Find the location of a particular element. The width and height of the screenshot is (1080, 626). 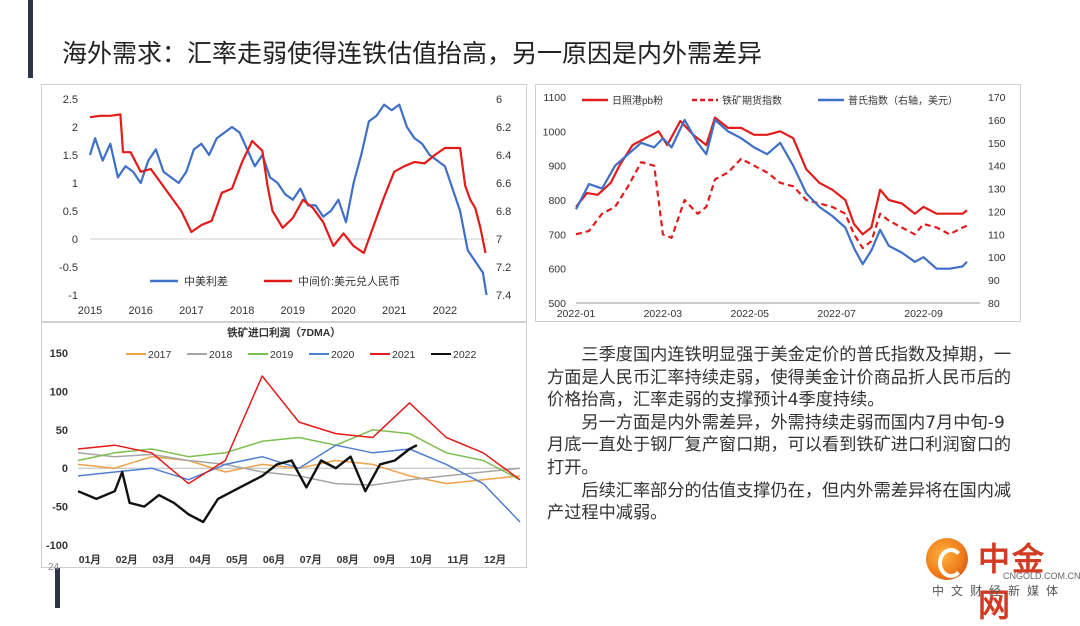

x-tick-label: 2022 is located at coordinates (445, 311).